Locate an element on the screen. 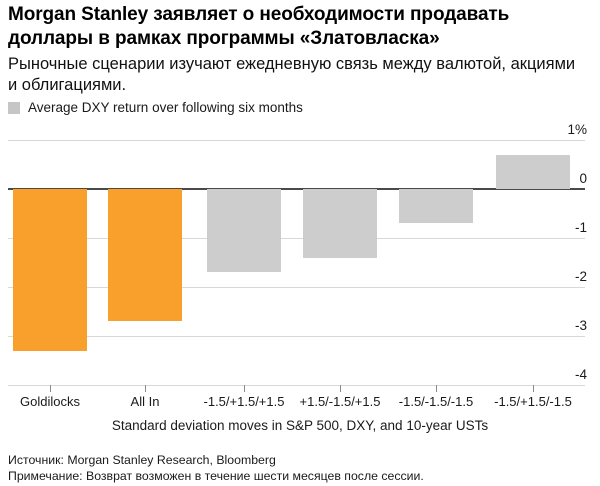  zero-line is located at coordinates (296, 189).